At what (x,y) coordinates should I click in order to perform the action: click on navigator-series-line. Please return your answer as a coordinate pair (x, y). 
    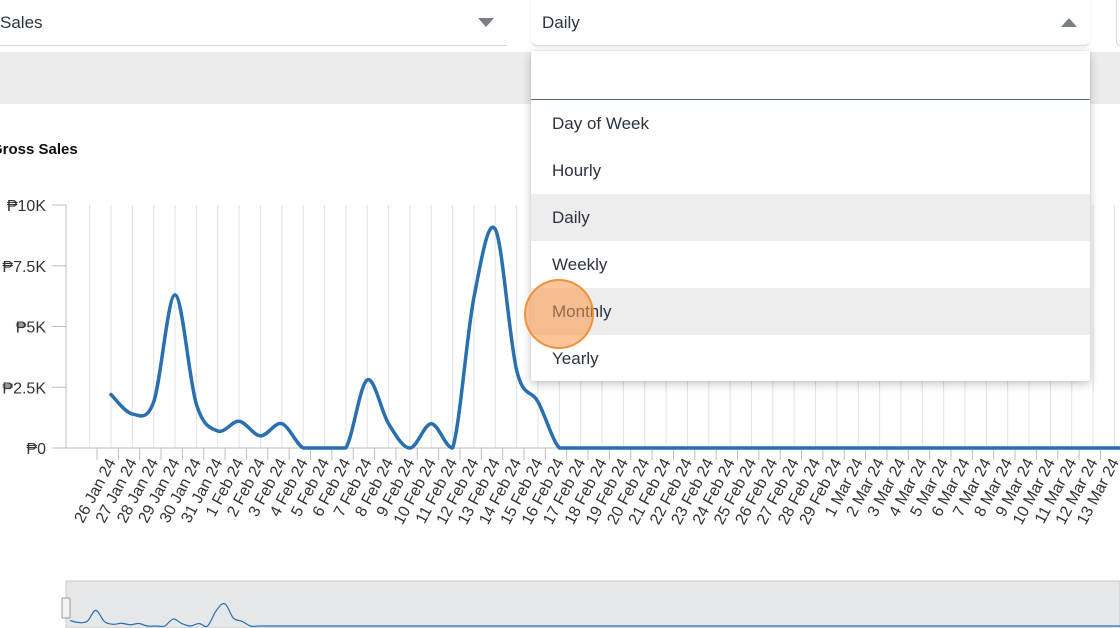
    Looking at the image, I should click on (594, 615).